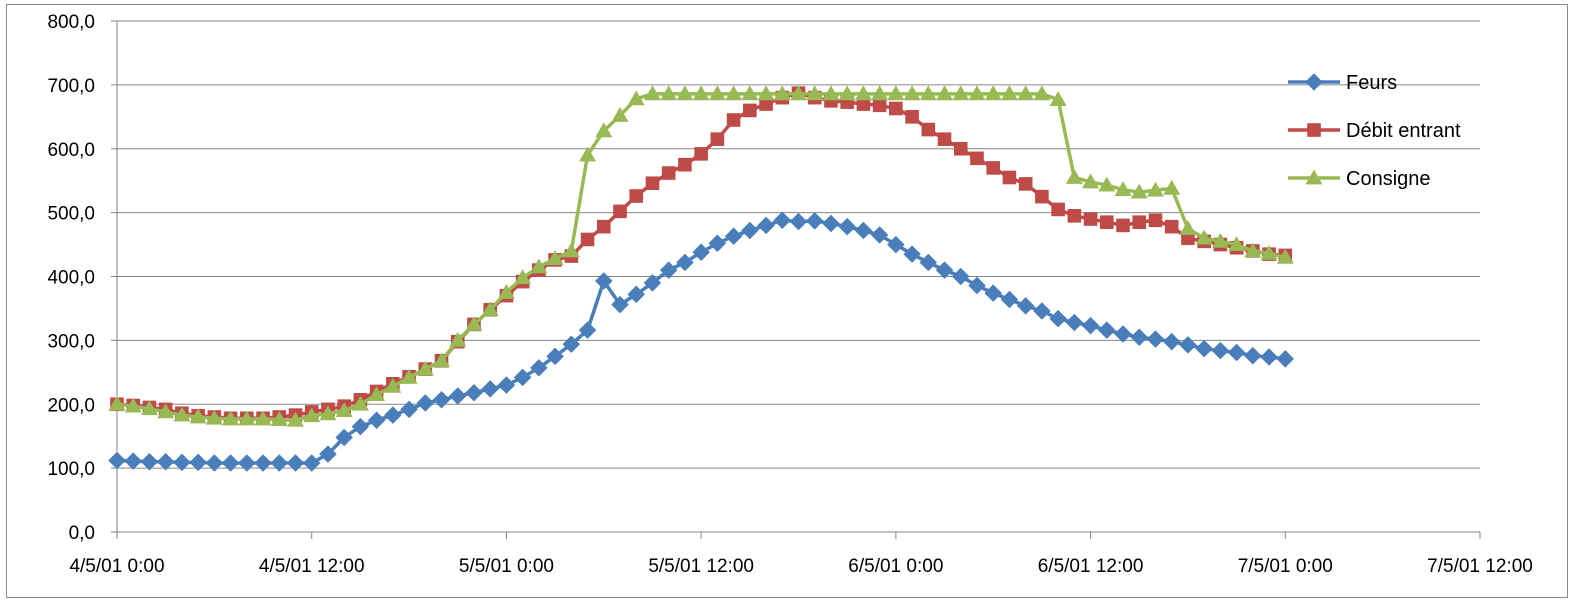  Describe the element at coordinates (1091, 566) in the screenshot. I see `x-tick-label: 6/5/01 12:00` at that location.